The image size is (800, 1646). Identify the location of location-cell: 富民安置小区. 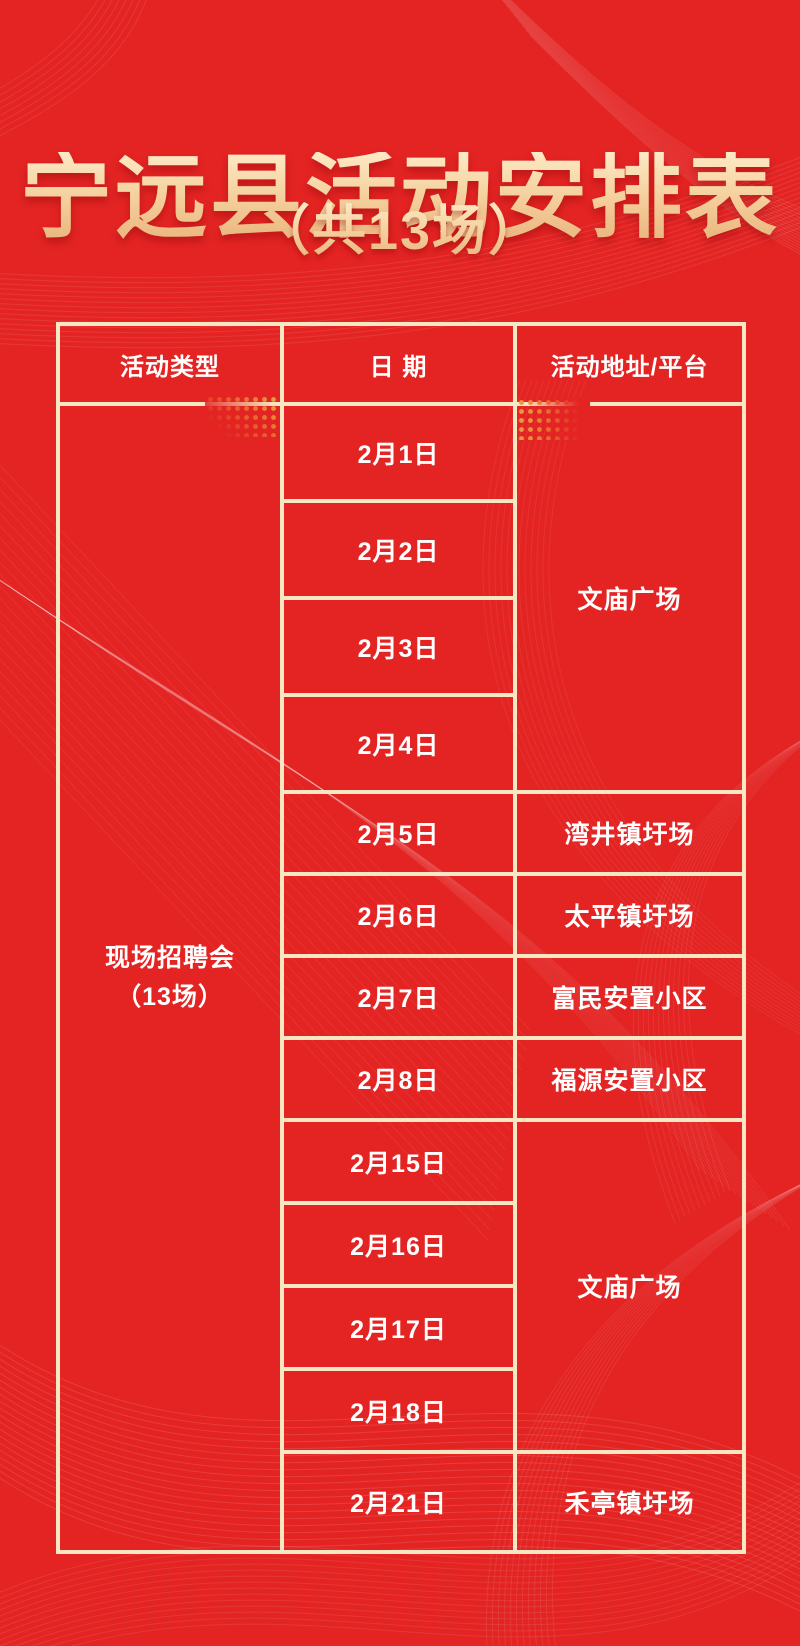
(629, 997).